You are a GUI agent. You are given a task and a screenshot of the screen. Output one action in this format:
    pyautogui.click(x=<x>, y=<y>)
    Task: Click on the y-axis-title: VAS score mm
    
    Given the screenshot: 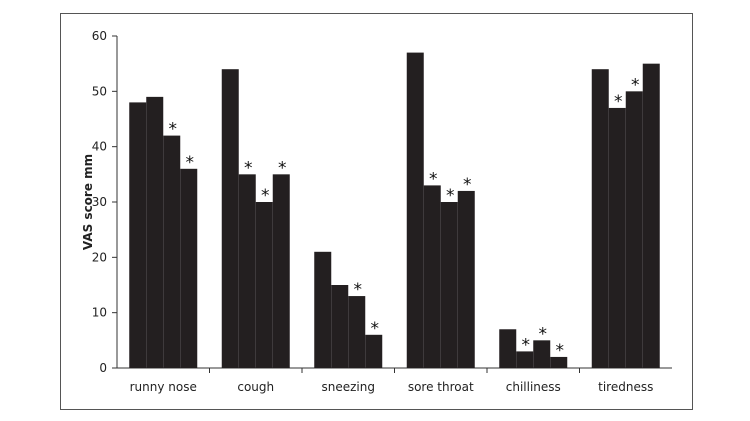 What is the action you would take?
    pyautogui.click(x=88, y=202)
    